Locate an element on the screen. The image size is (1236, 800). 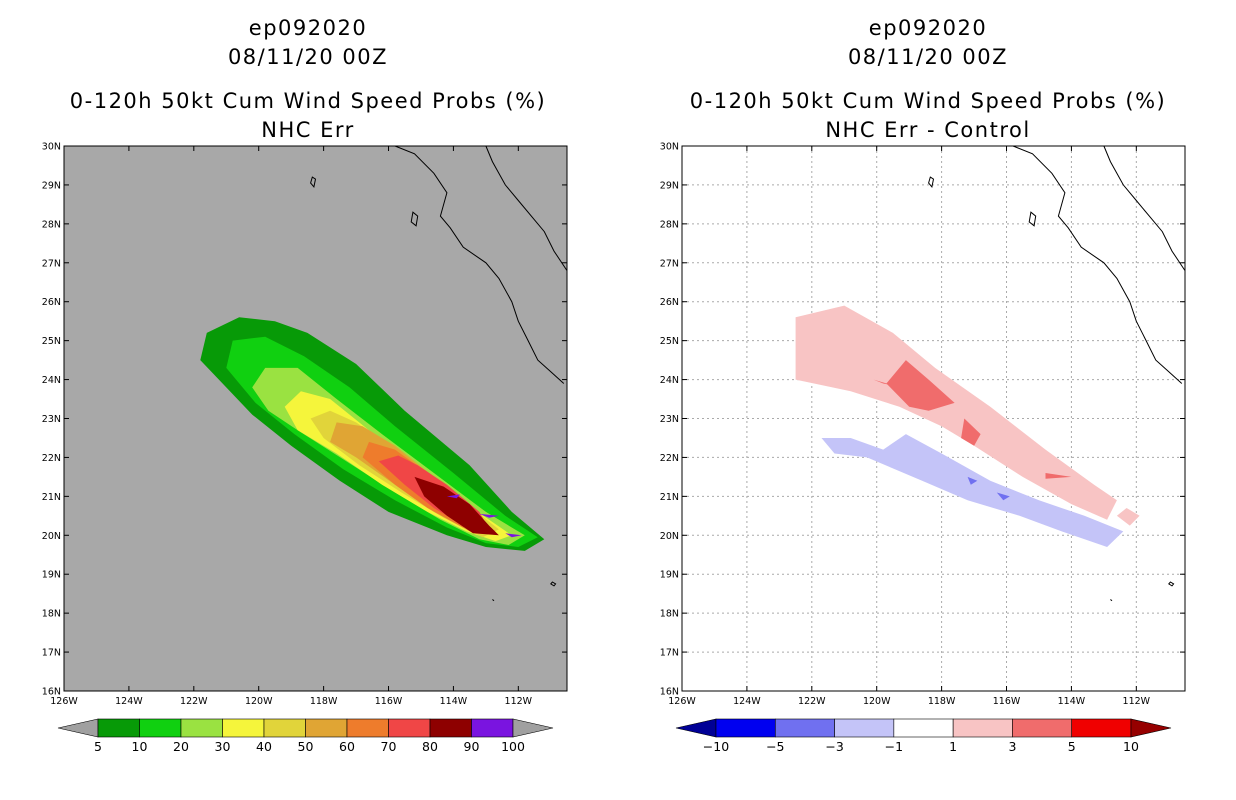
colorbar-label: 1 is located at coordinates (953, 746).